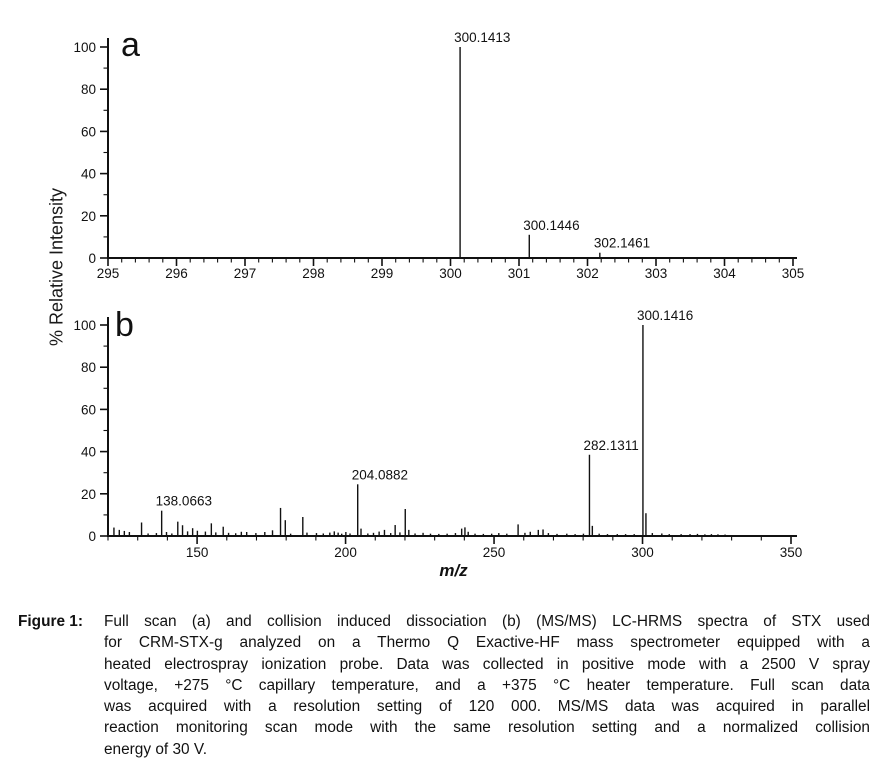  Describe the element at coordinates (124, 325) in the screenshot. I see `panel-label: b` at that location.